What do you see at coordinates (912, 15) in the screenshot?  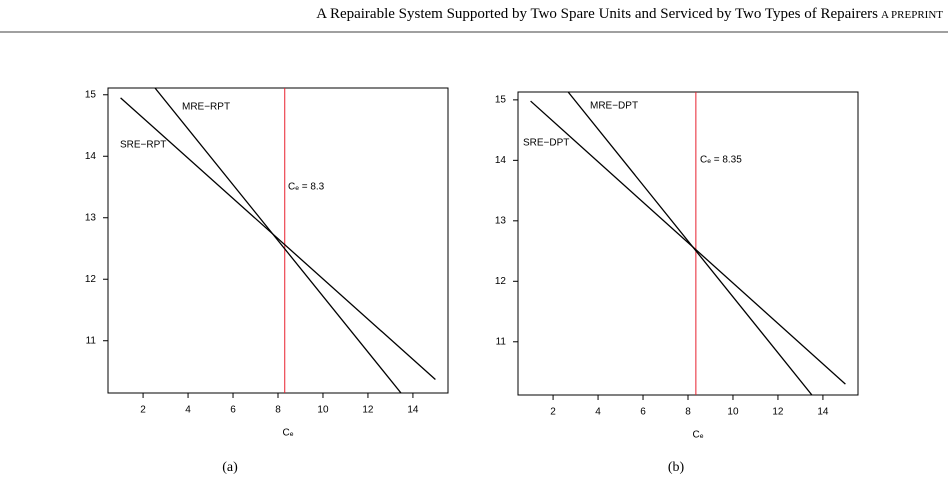 I see `header-tag: A PREPRINT` at bounding box center [912, 15].